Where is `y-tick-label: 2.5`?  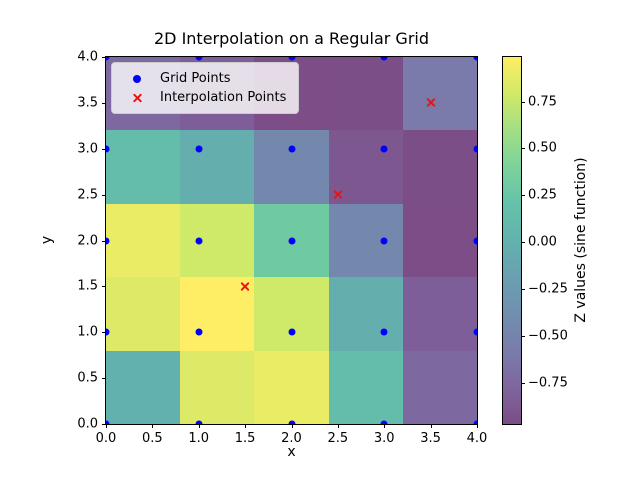 y-tick-label: 2.5 is located at coordinates (87, 195).